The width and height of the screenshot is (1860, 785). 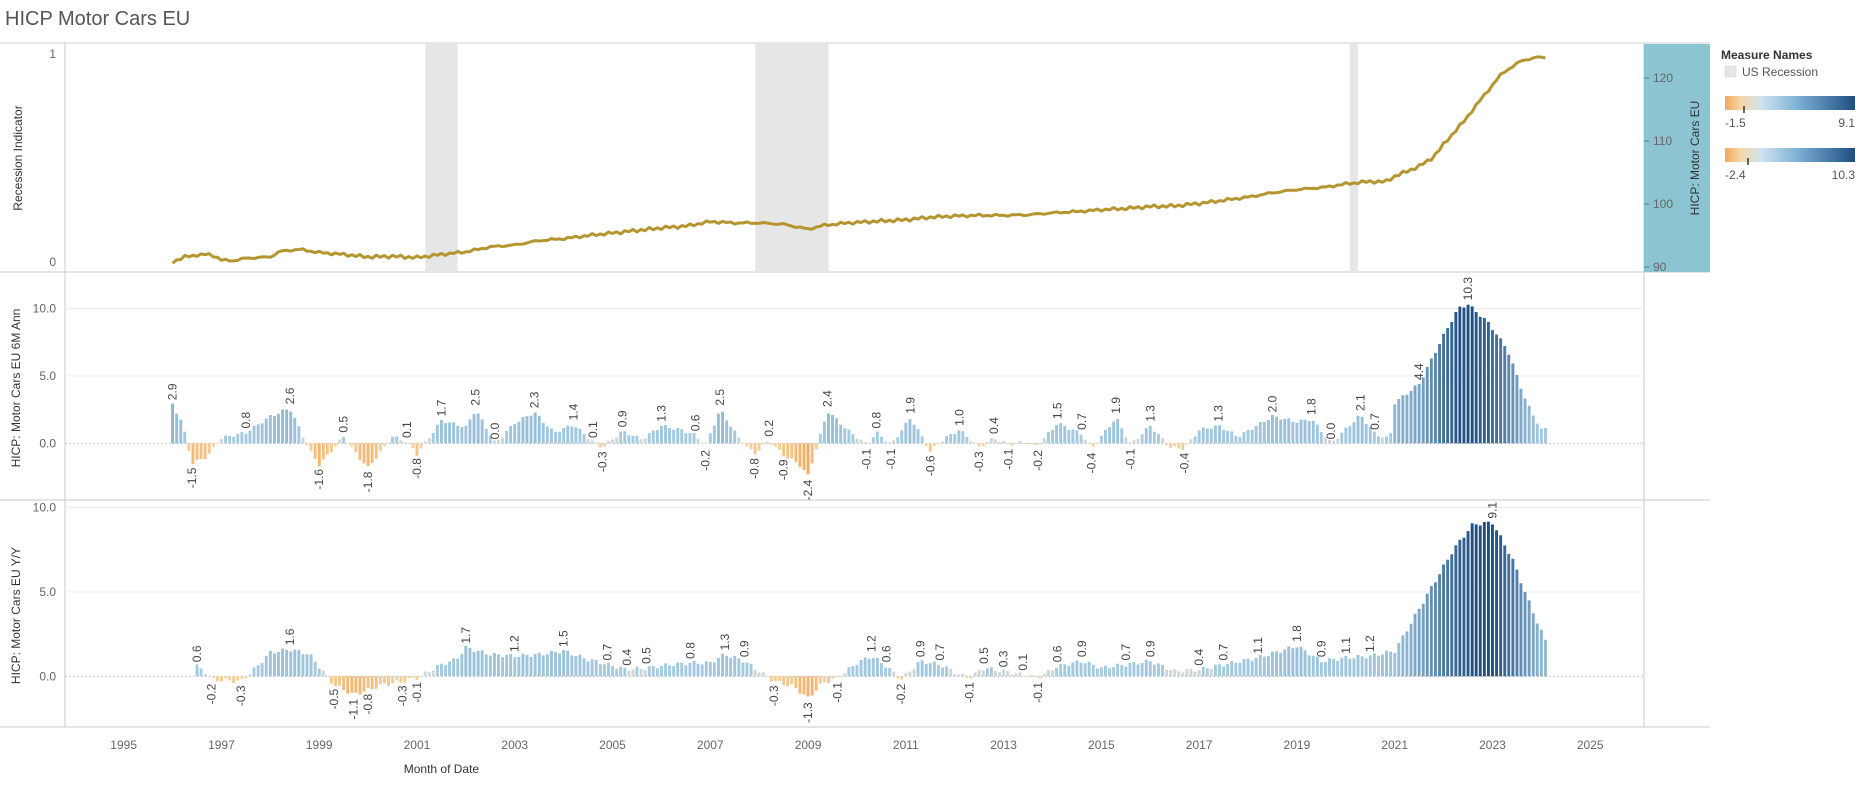 What do you see at coordinates (1730, 71) in the screenshot?
I see `legend-swatch-recession` at bounding box center [1730, 71].